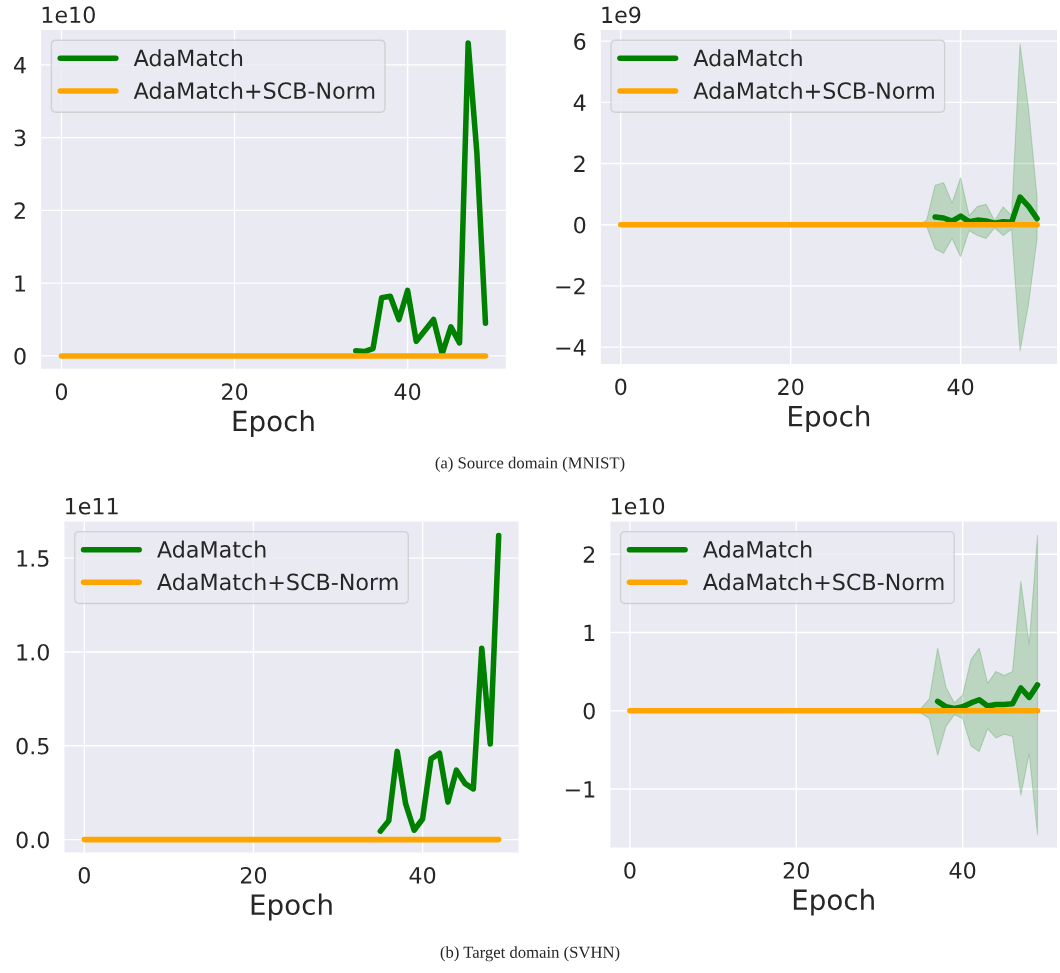 Image resolution: width=1060 pixels, height=973 pixels. Describe the element at coordinates (621, 15) in the screenshot. I see `text: 1e9` at that location.